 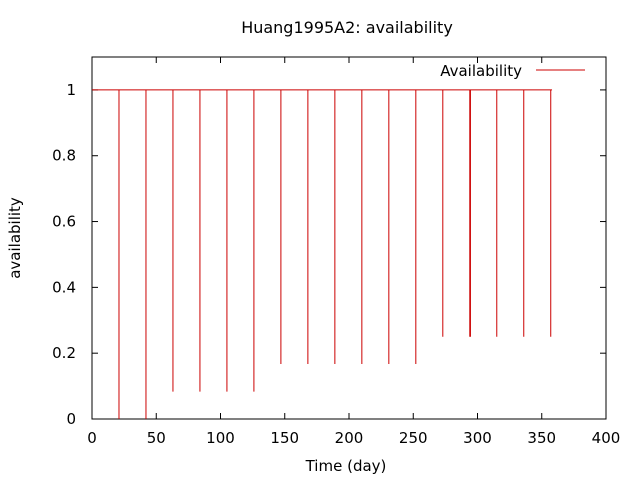 What do you see at coordinates (64, 222) in the screenshot?
I see `y-tick-label: 0.6` at bounding box center [64, 222].